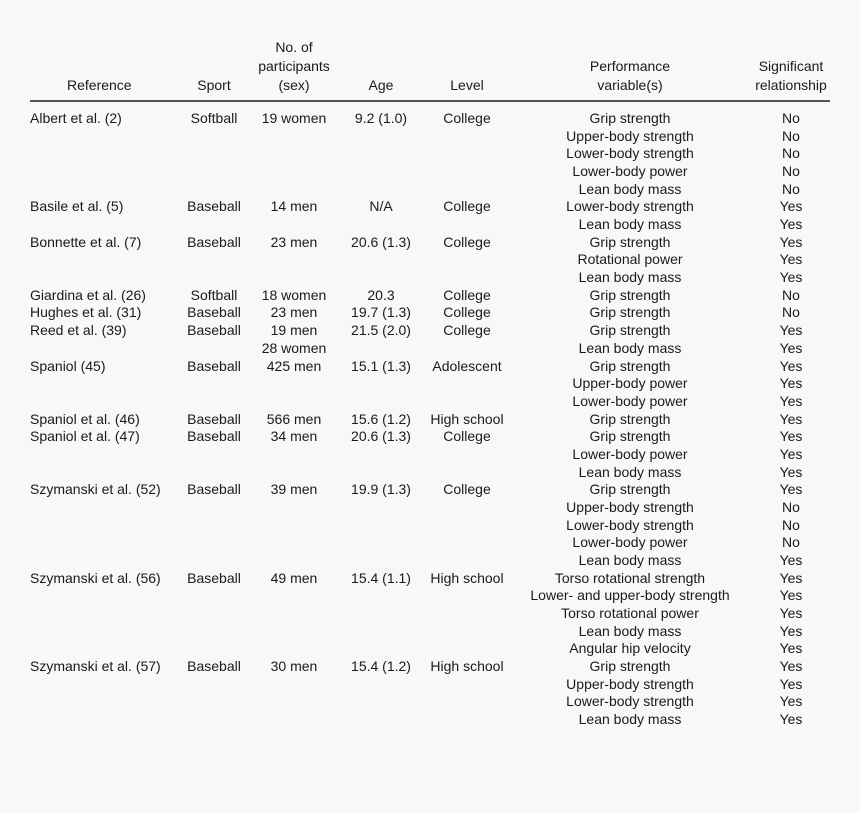  I want to click on cell-participants: 39 men, so click(294, 489).